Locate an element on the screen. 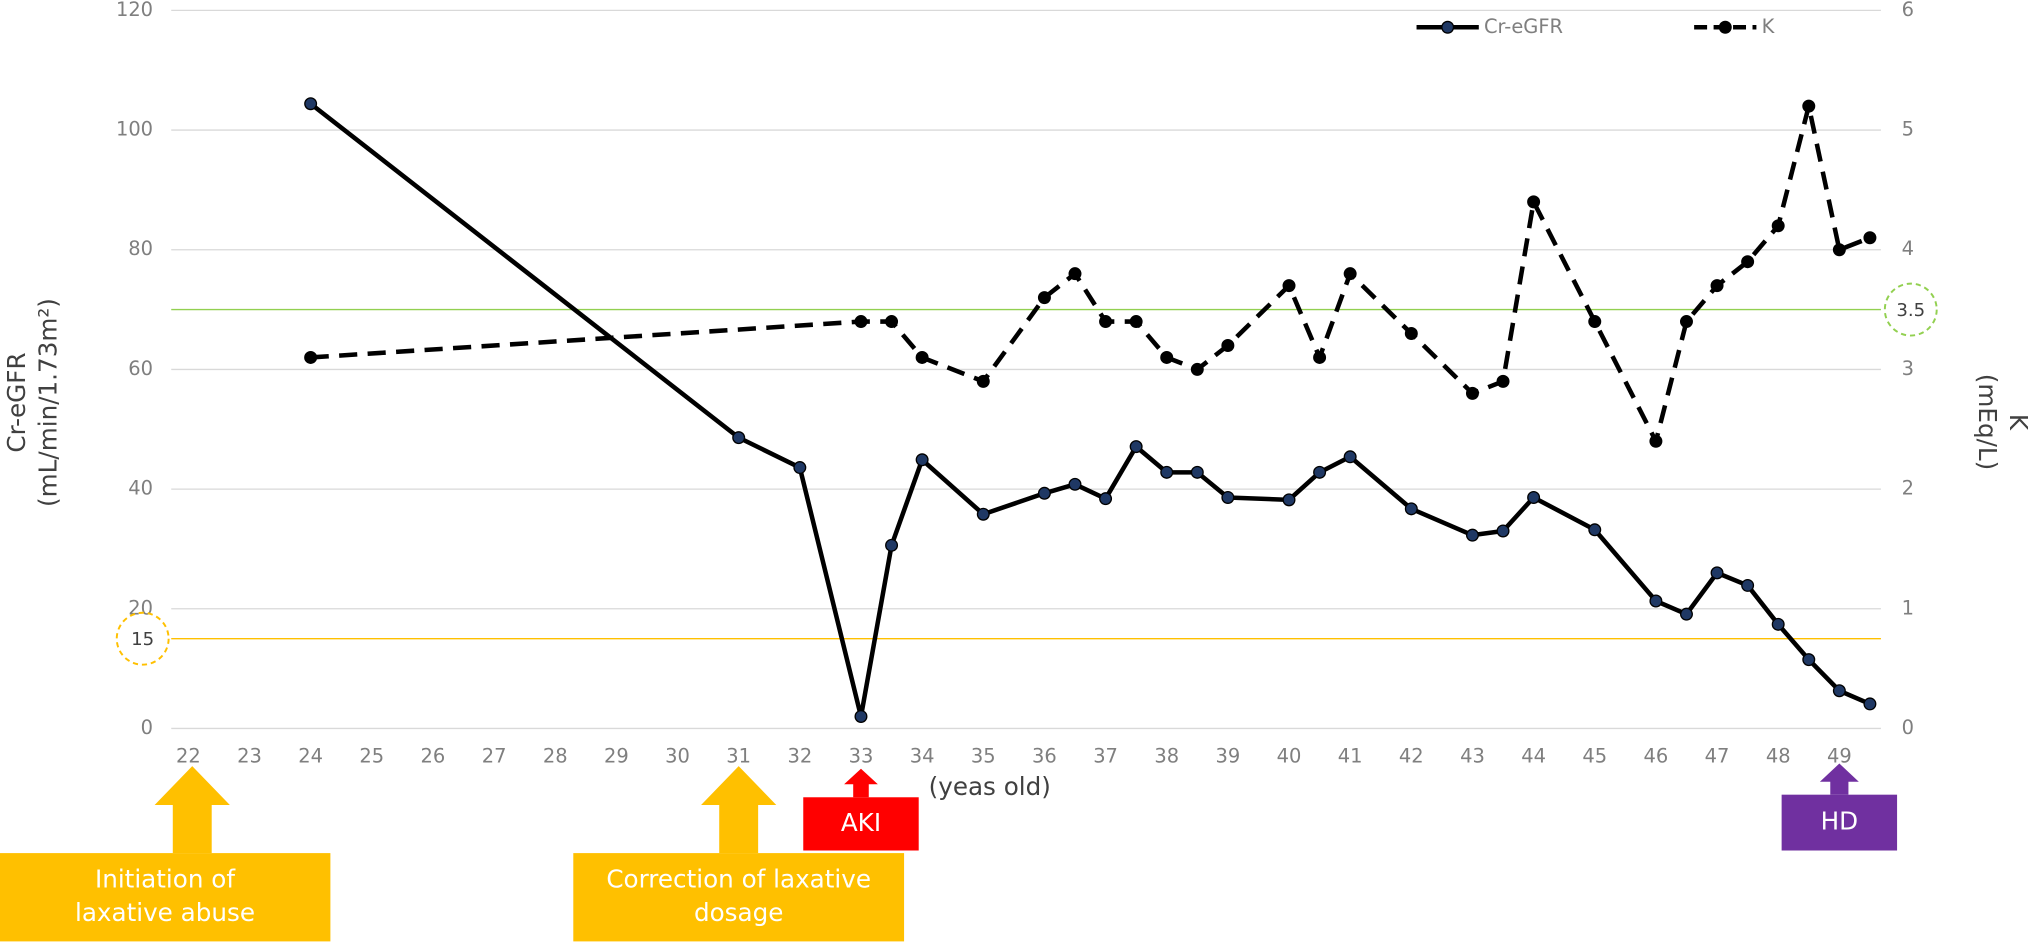 The width and height of the screenshot is (2034, 944). x-tick-label: 39 is located at coordinates (1227, 756).